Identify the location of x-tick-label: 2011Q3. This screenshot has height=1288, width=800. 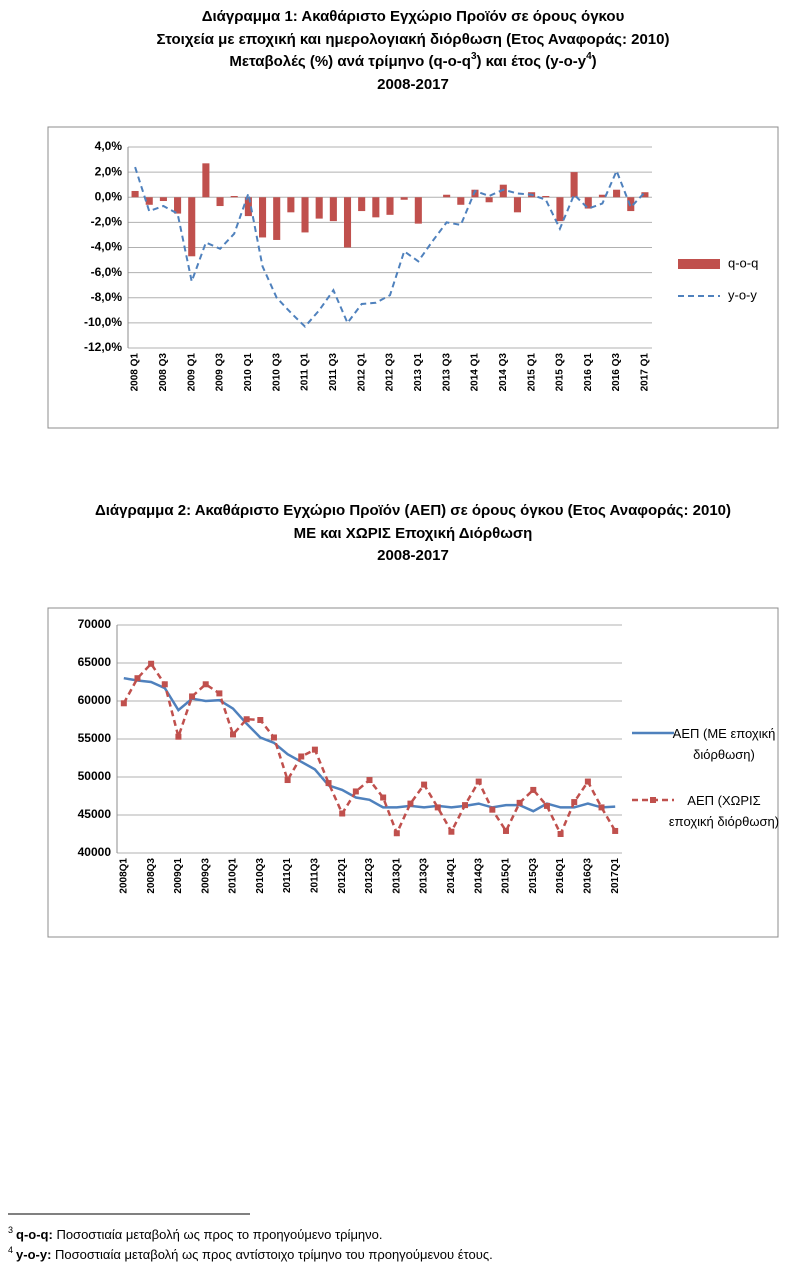
(315, 875).